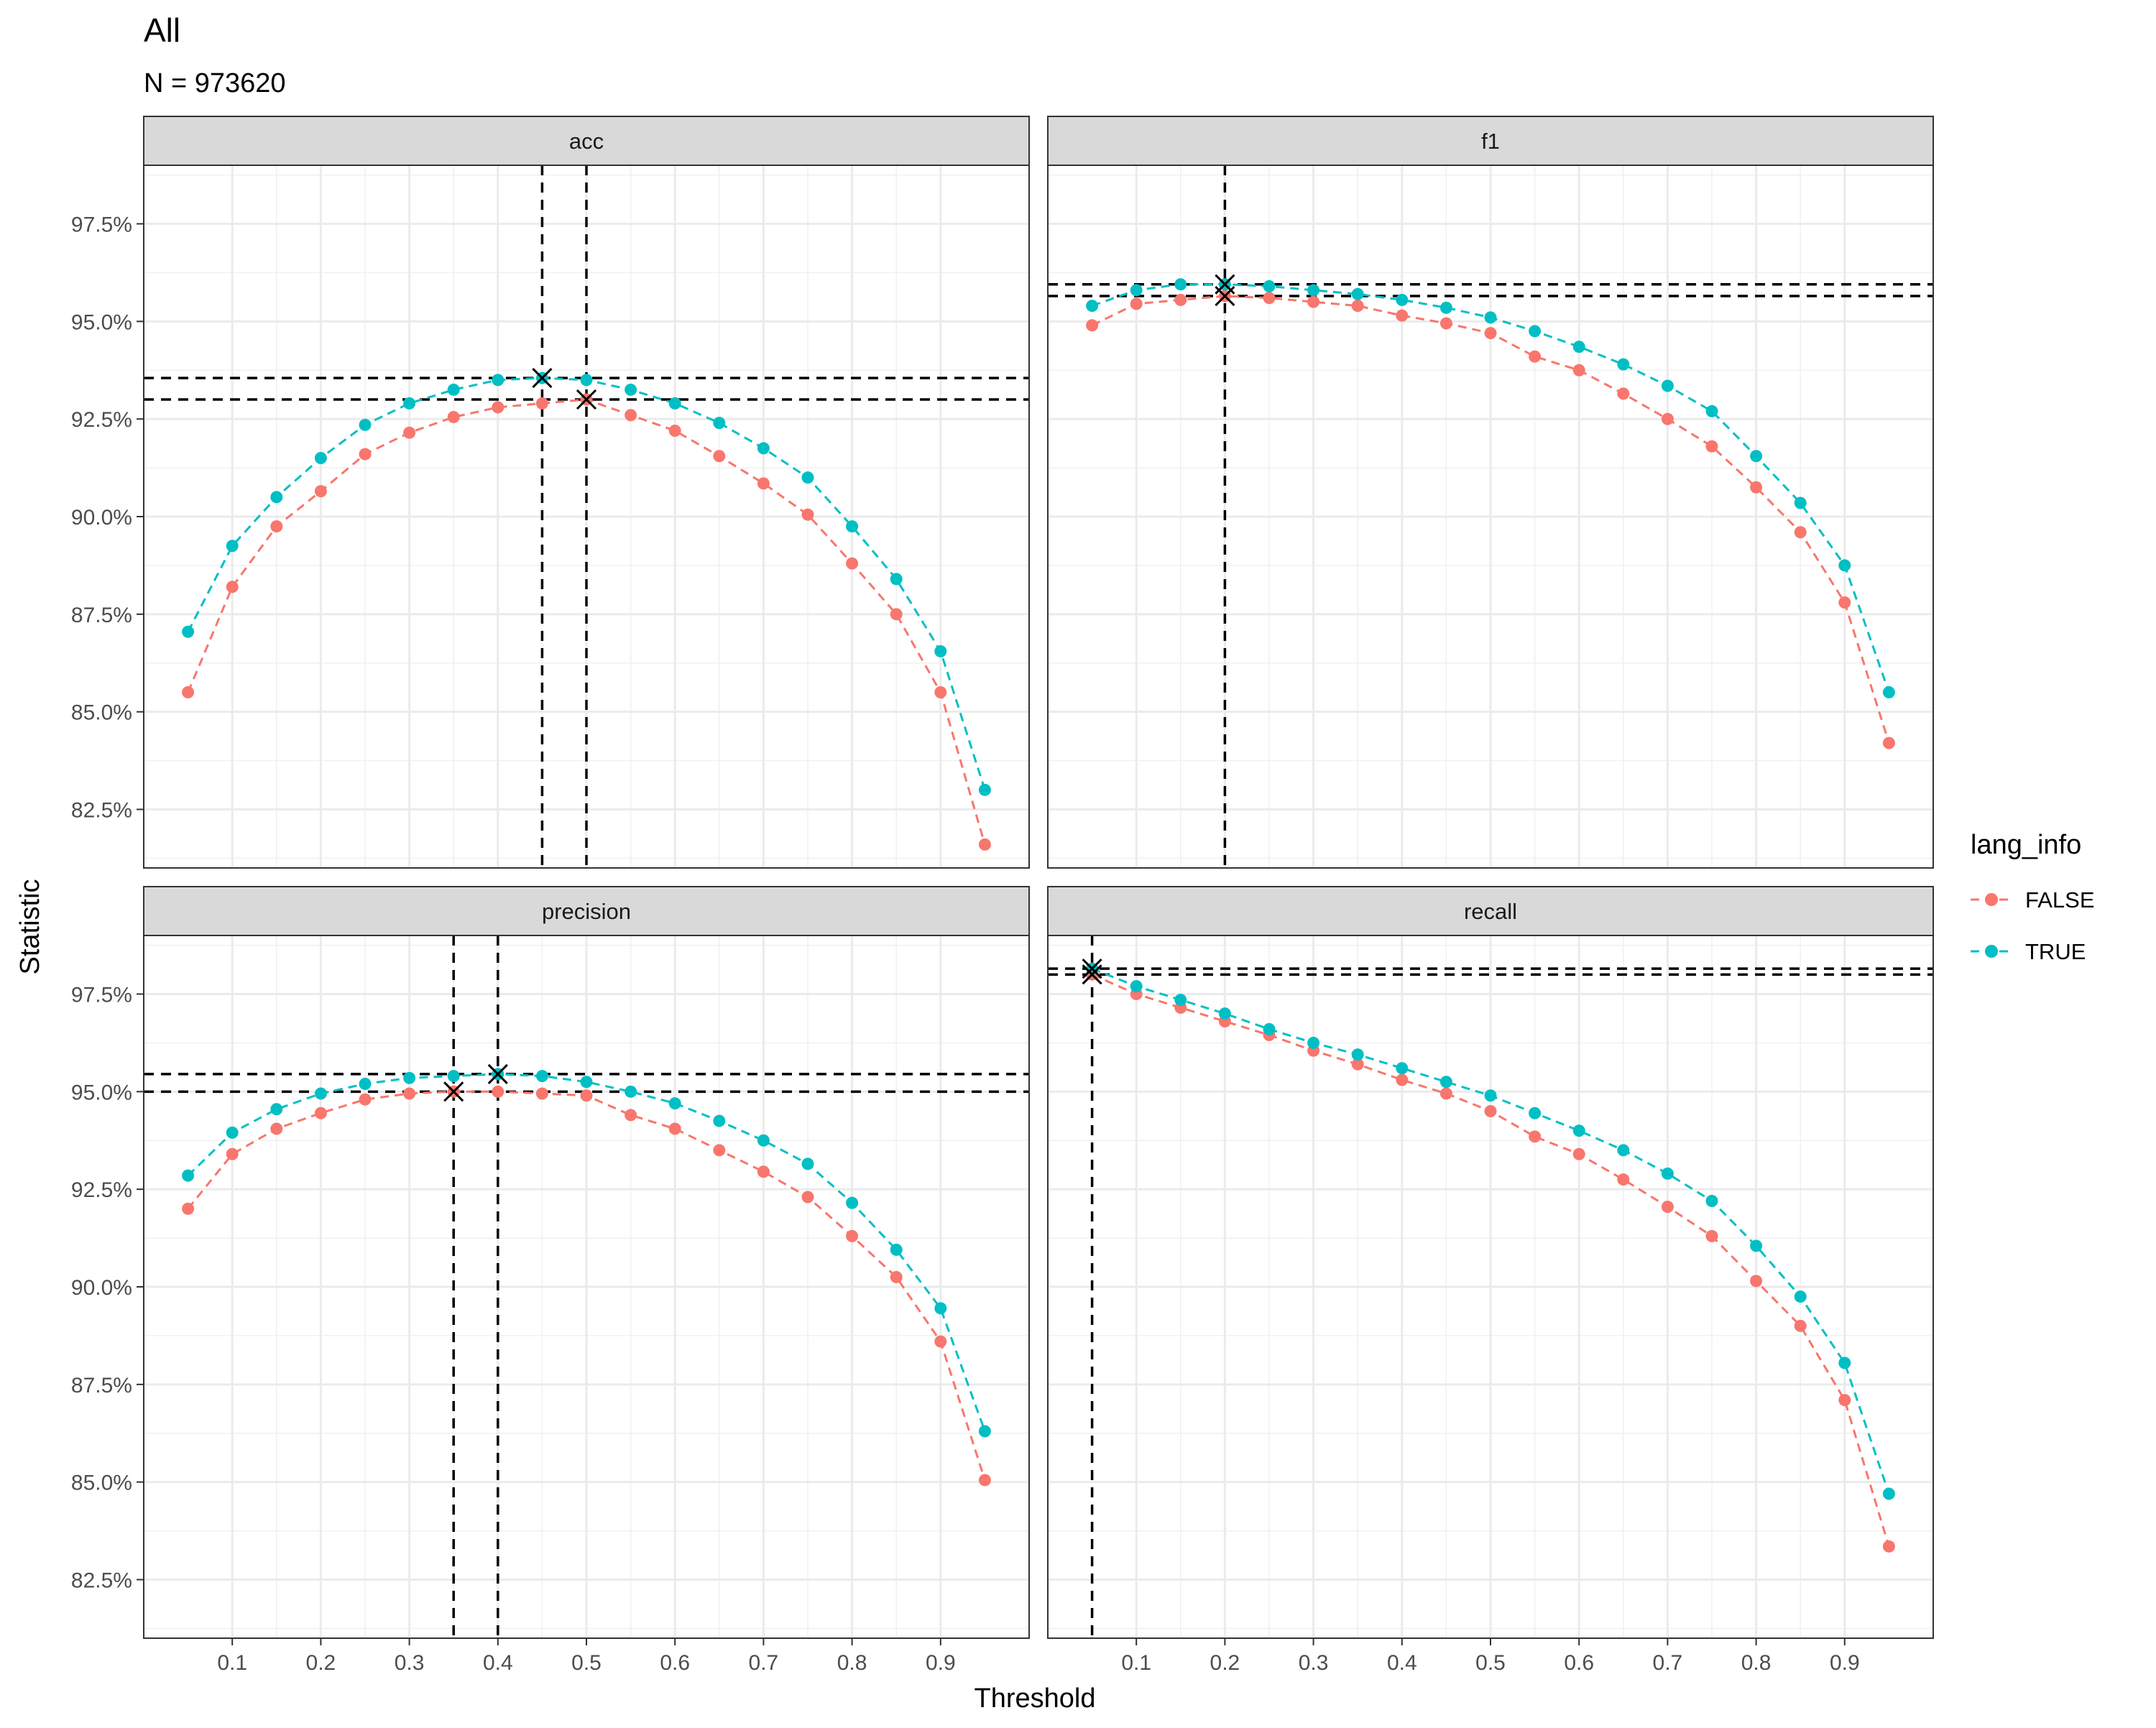 The width and height of the screenshot is (2156, 1728). I want to click on y-tick-label: 95.0%, so click(101, 1092).